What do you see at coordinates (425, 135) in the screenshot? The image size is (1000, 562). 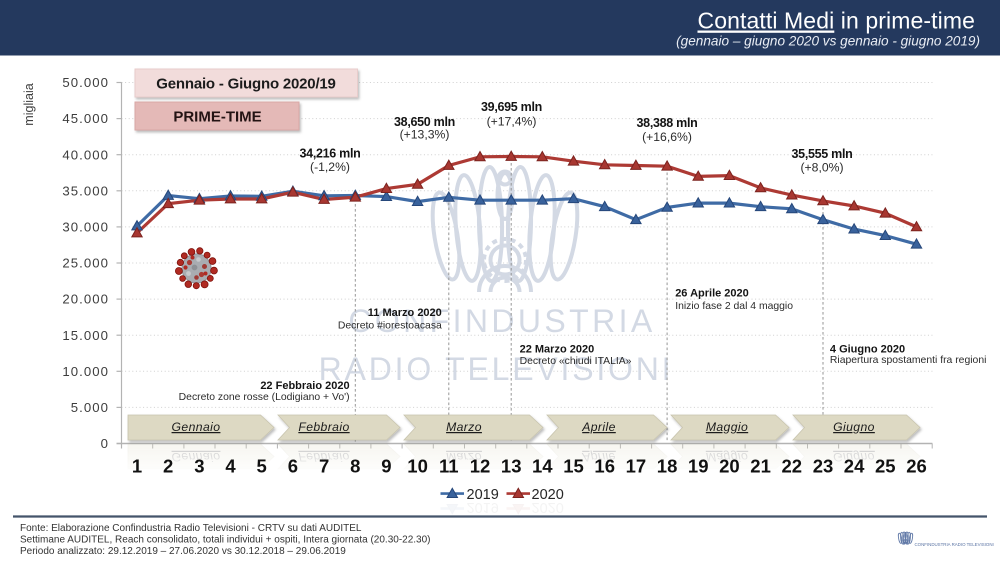 I see `svg-text: (+13,3%)` at bounding box center [425, 135].